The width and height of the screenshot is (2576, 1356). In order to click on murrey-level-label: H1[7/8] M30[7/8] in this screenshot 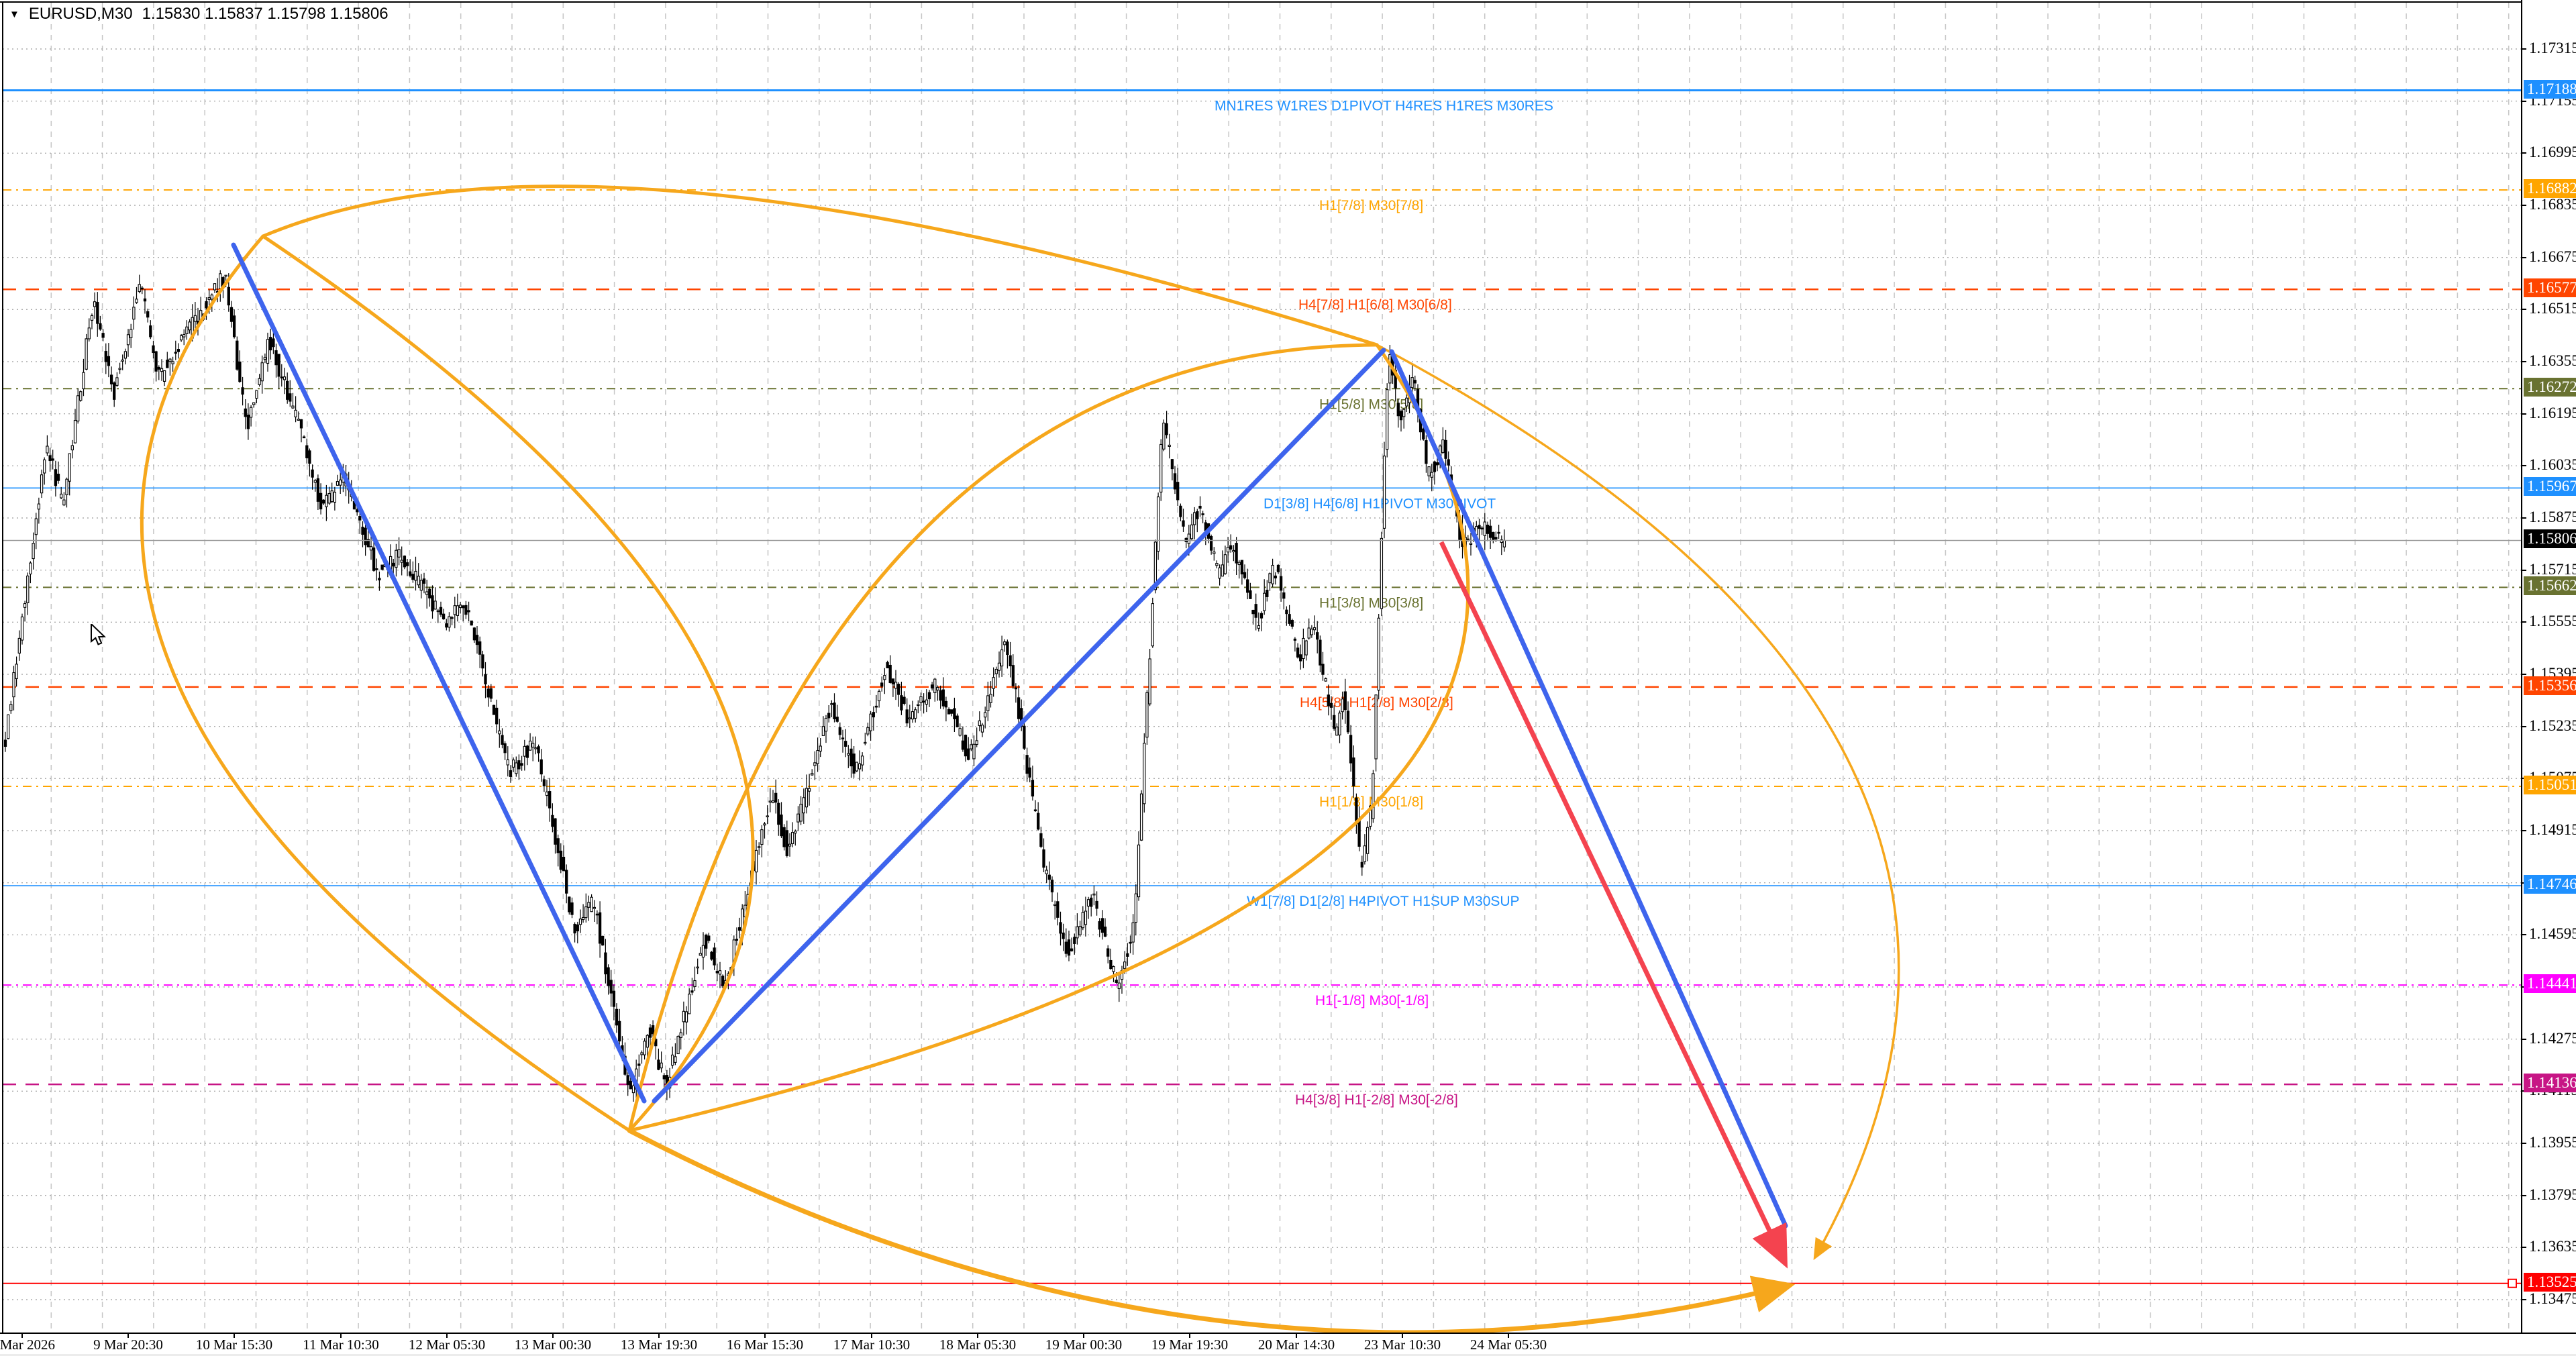, I will do `click(1371, 205)`.